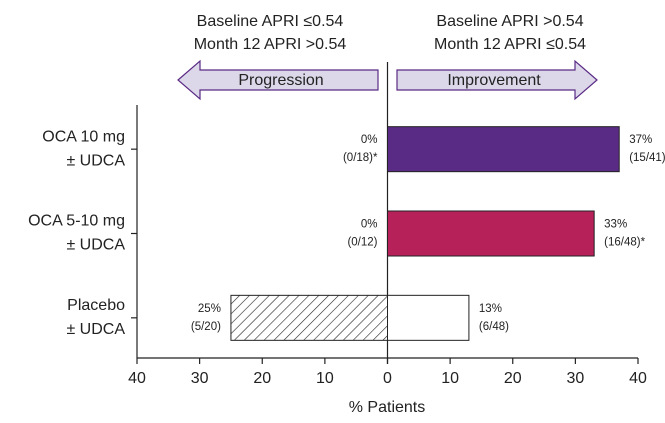  What do you see at coordinates (83, 136) in the screenshot?
I see `category-label: OCA 10 mg` at bounding box center [83, 136].